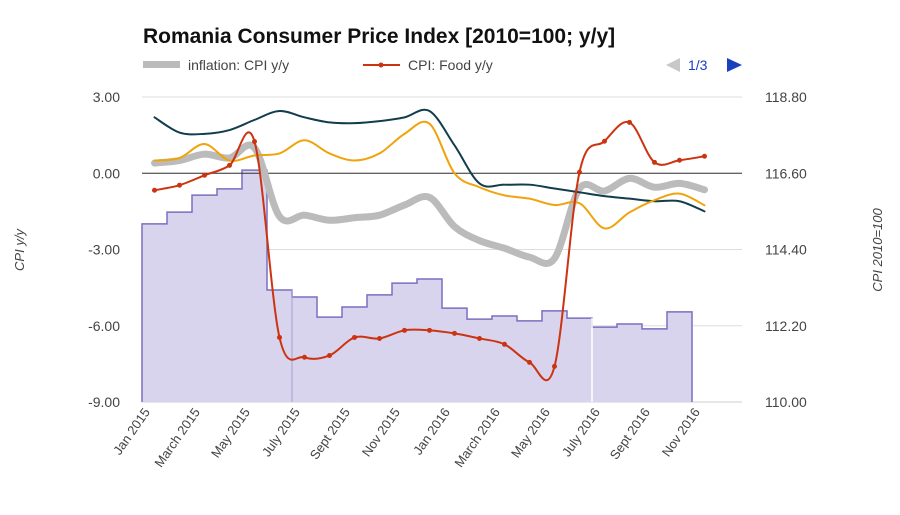 The height and width of the screenshot is (515, 900). Describe the element at coordinates (281, 432) in the screenshot. I see `x-axis-tick-label: July 2015` at that location.